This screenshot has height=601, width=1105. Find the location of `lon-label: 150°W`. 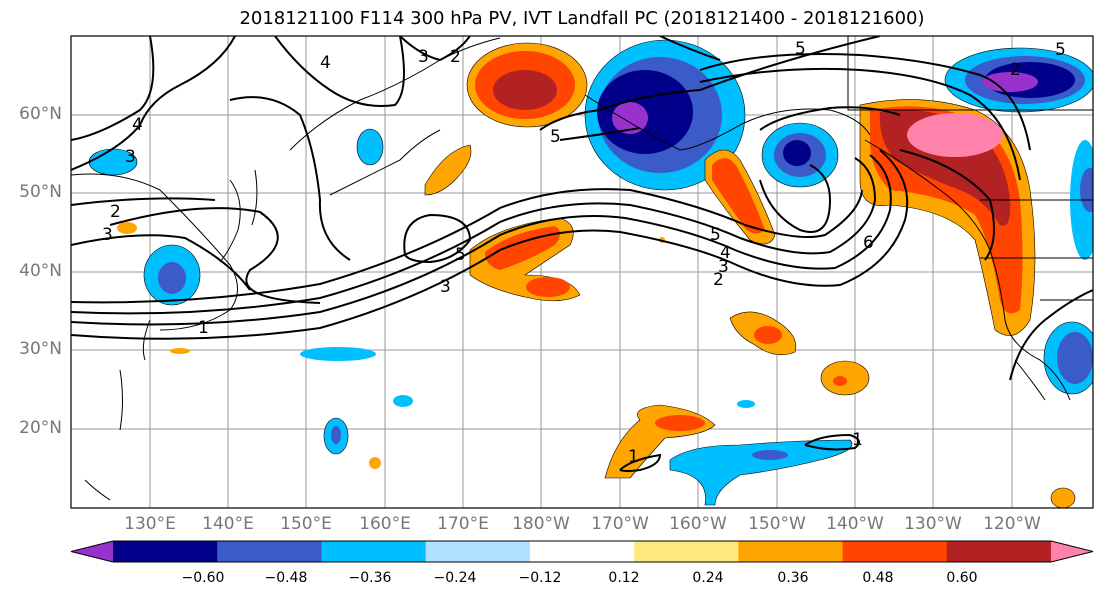

lon-label: 150°W is located at coordinates (777, 524).